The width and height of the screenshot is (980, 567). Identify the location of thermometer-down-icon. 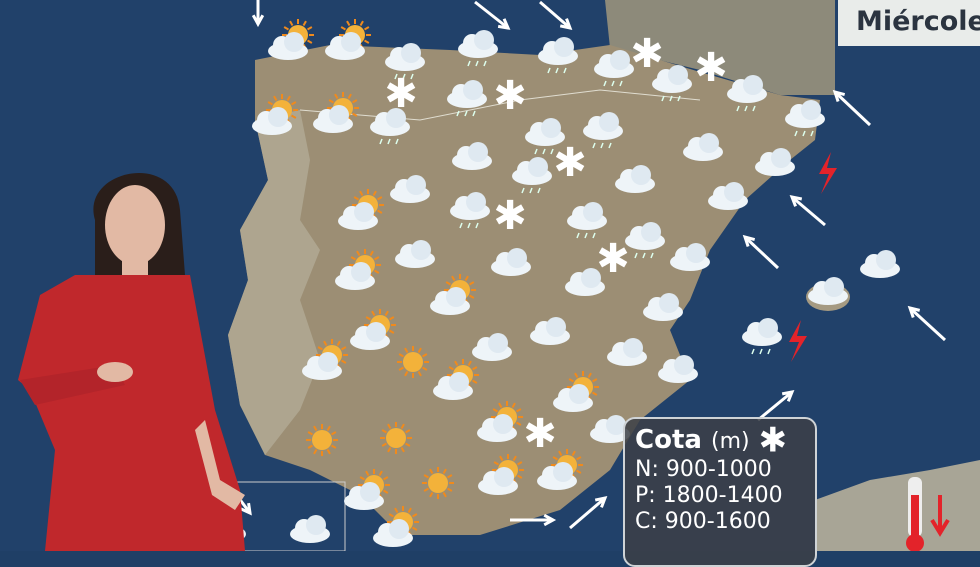
(928, 514).